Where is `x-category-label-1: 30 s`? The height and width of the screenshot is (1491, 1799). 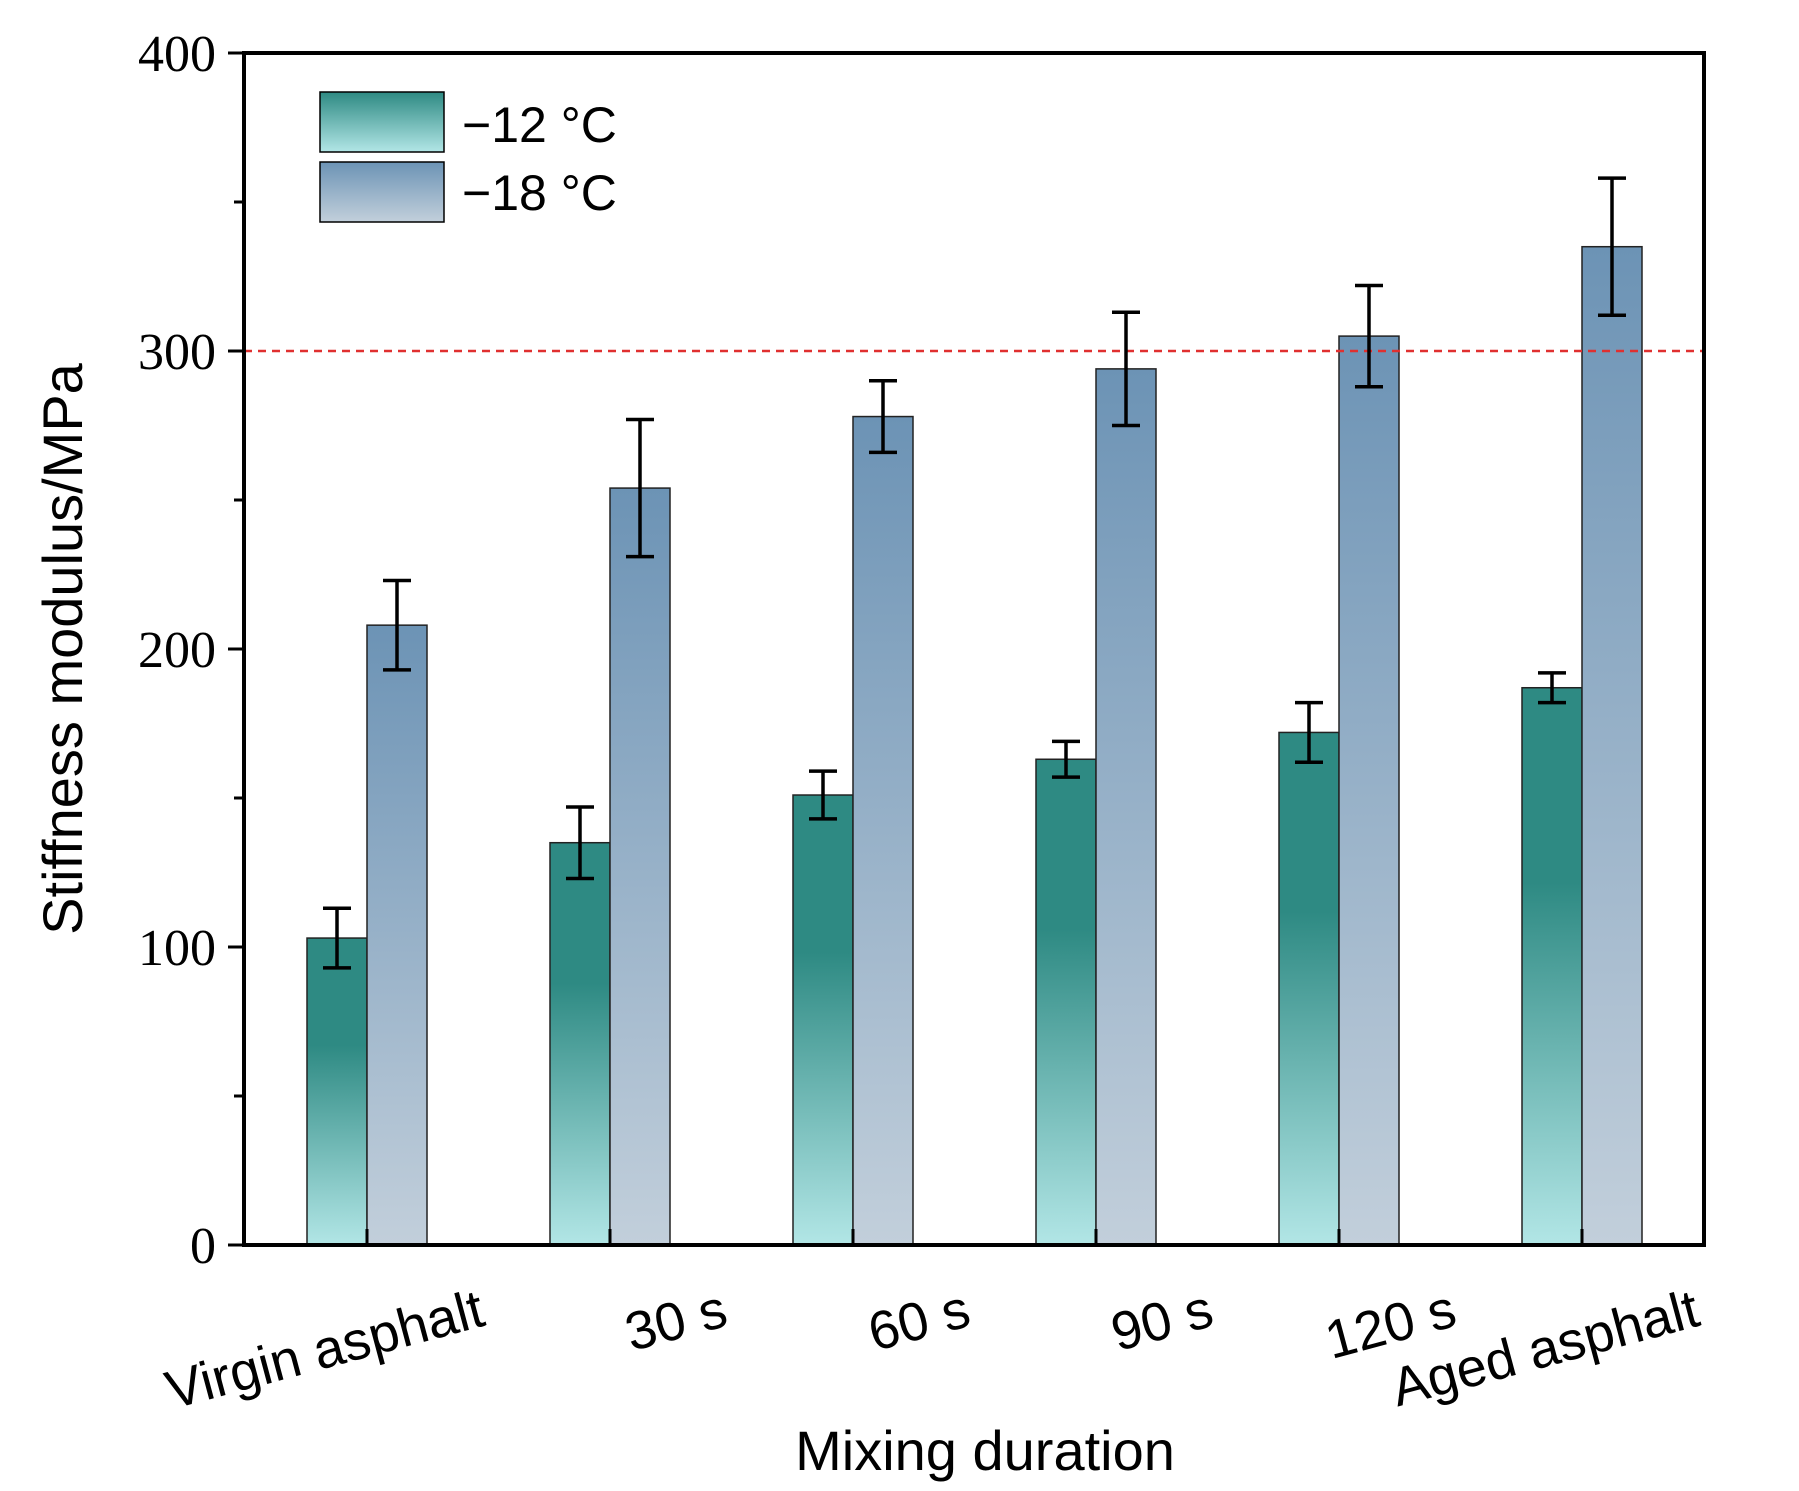 x-category-label-1: 30 s is located at coordinates (676, 1321).